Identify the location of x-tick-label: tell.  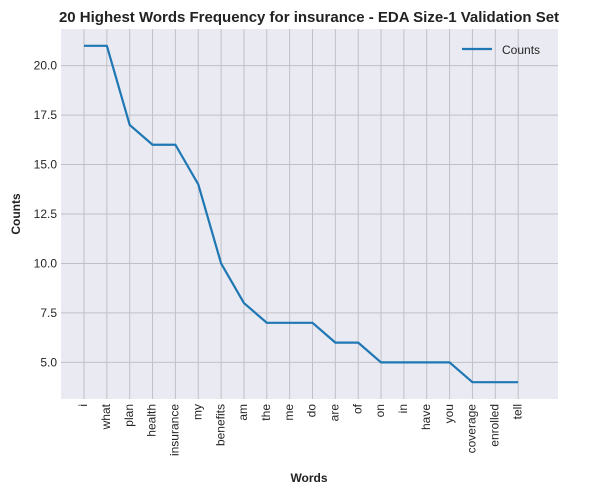
(517, 411).